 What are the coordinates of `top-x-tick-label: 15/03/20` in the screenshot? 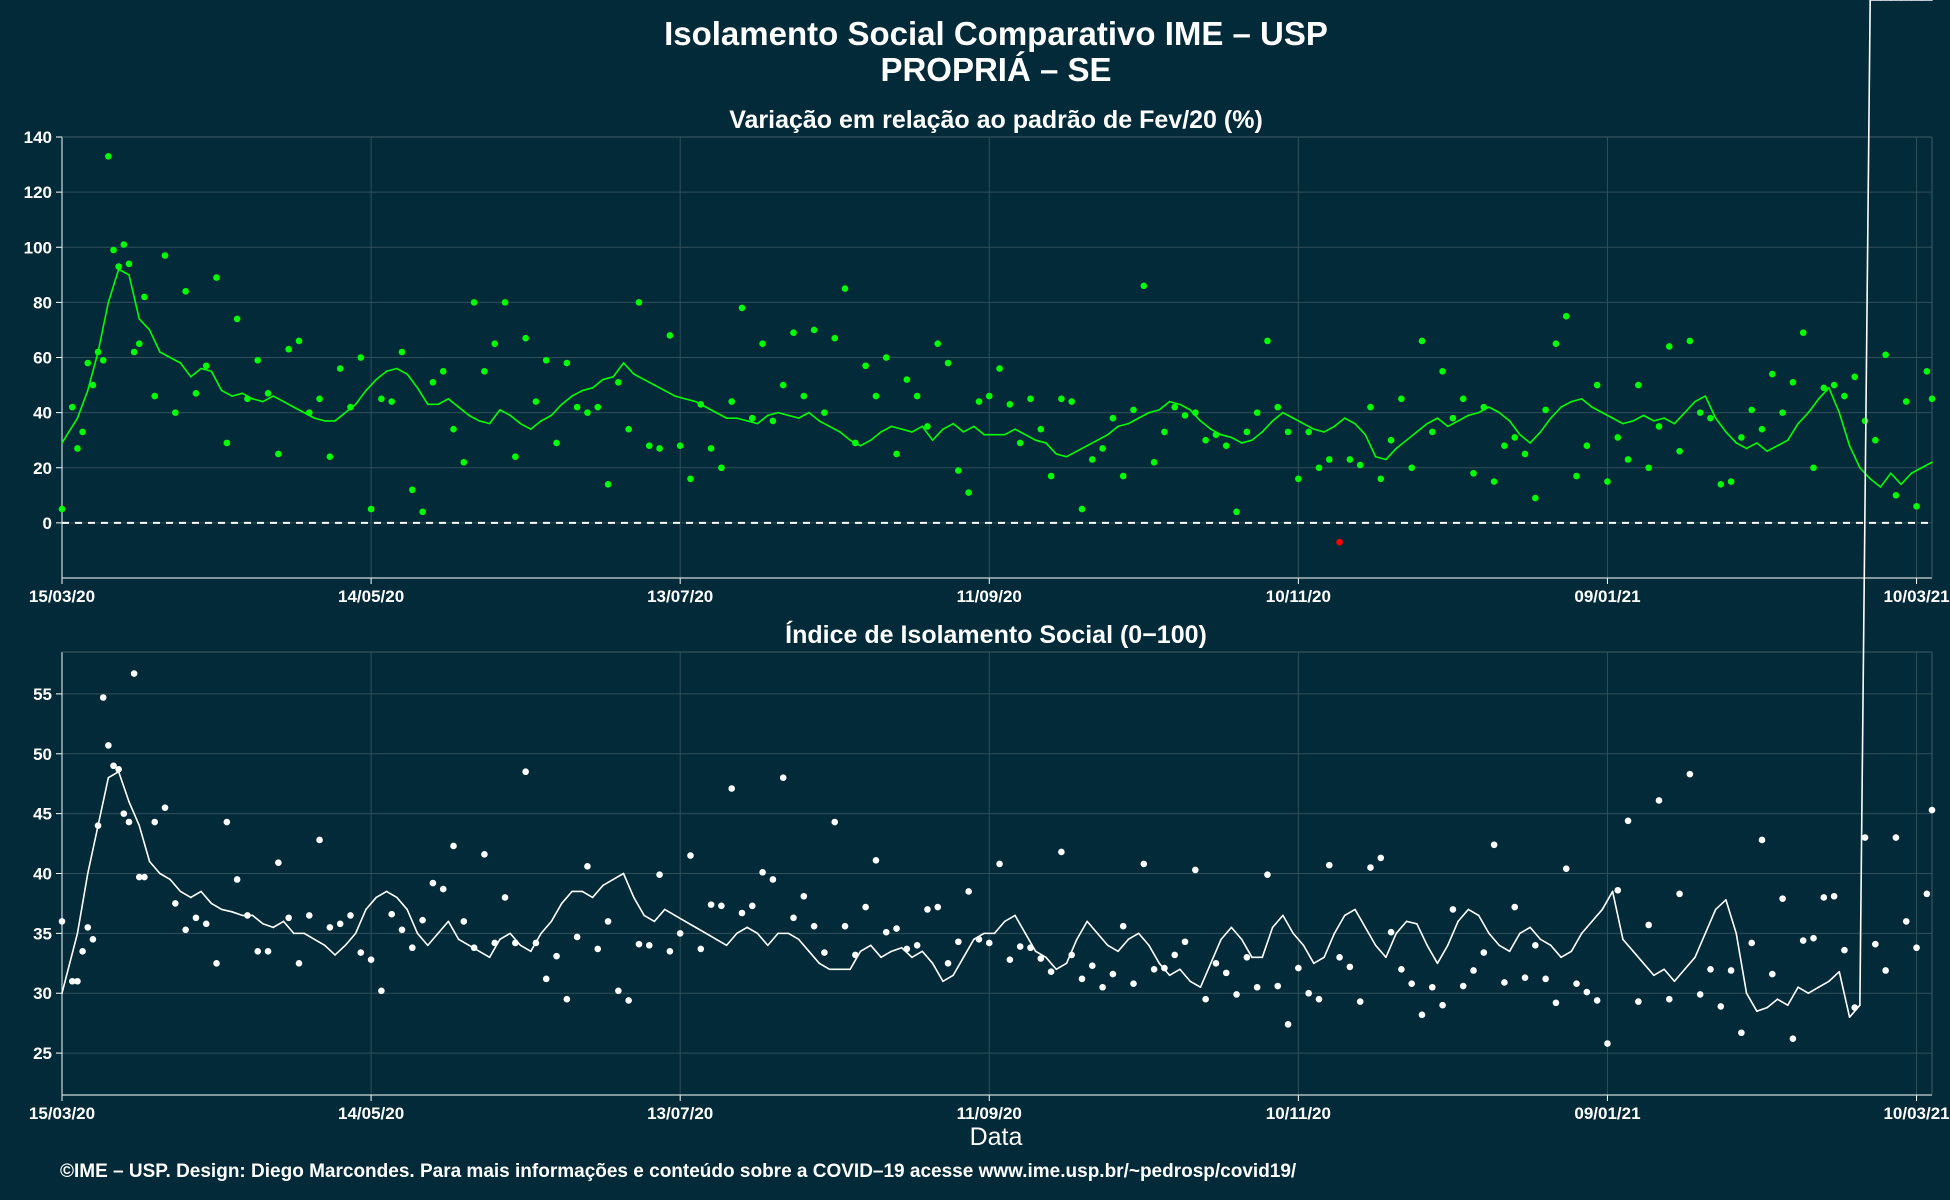 It's located at (62, 596).